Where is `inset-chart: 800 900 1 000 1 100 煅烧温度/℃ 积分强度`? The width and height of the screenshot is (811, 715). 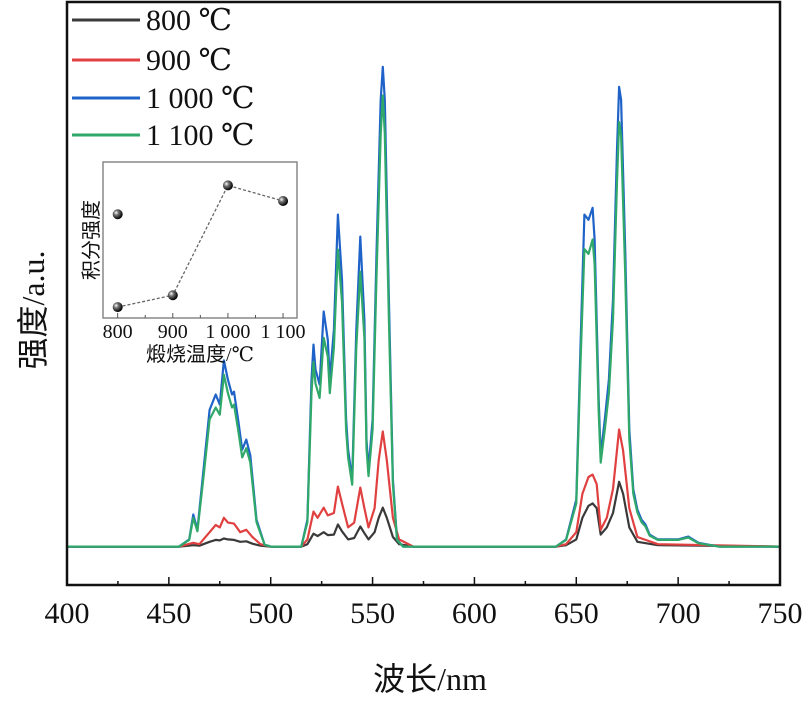 inset-chart: 800 900 1 000 1 100 煅烧温度/℃ 积分强度 is located at coordinates (193, 263).